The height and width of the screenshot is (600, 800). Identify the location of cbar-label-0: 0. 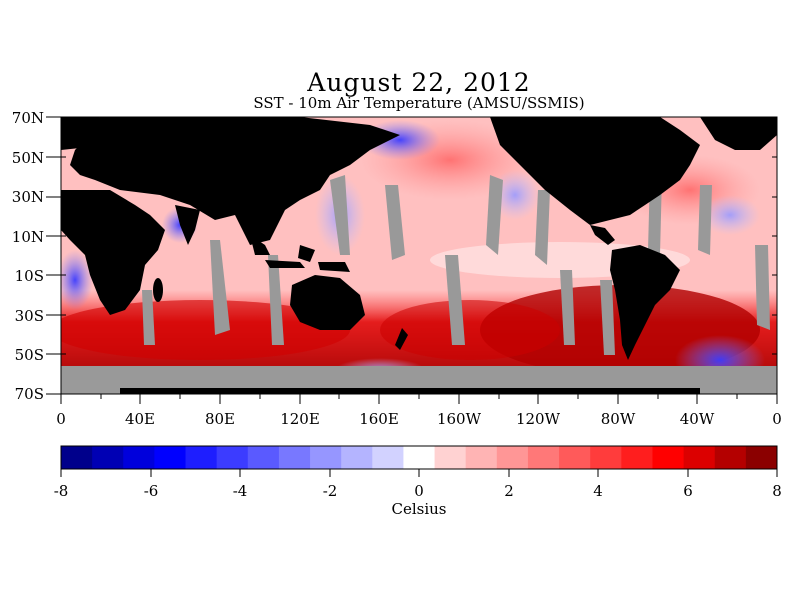
(419, 491).